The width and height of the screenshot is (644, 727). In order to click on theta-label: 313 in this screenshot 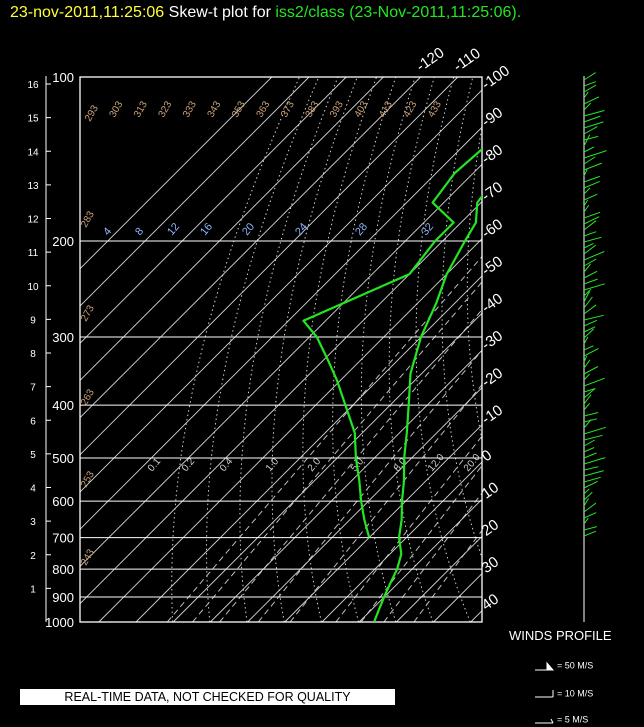, I will do `click(141, 109)`.